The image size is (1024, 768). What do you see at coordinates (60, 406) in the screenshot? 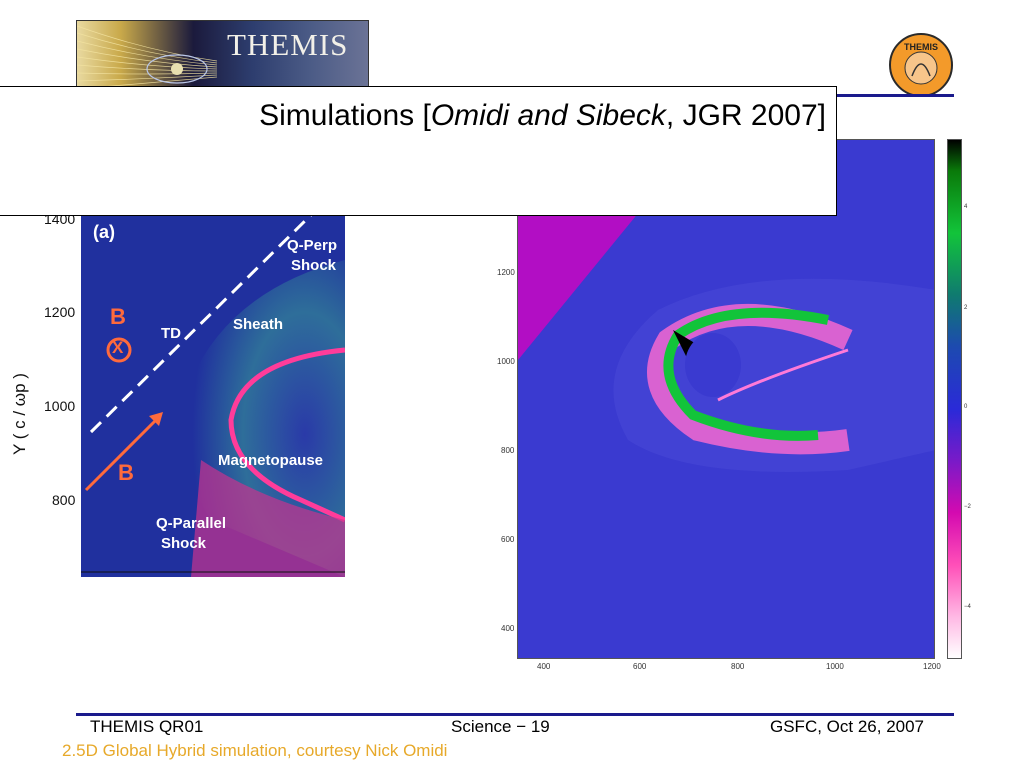
I see `left-y-tick: 1000` at bounding box center [60, 406].